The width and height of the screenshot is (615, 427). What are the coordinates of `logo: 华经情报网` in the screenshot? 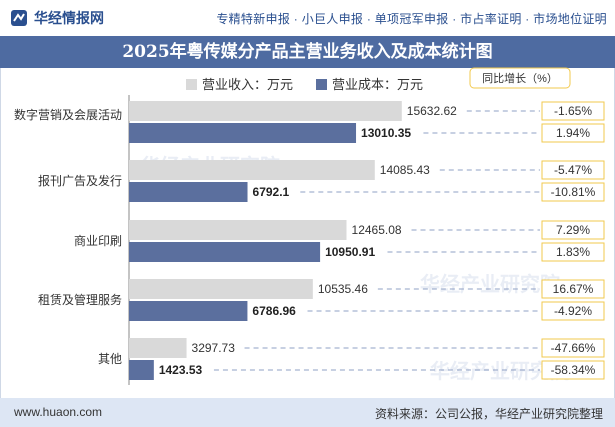 It's located at (57, 18).